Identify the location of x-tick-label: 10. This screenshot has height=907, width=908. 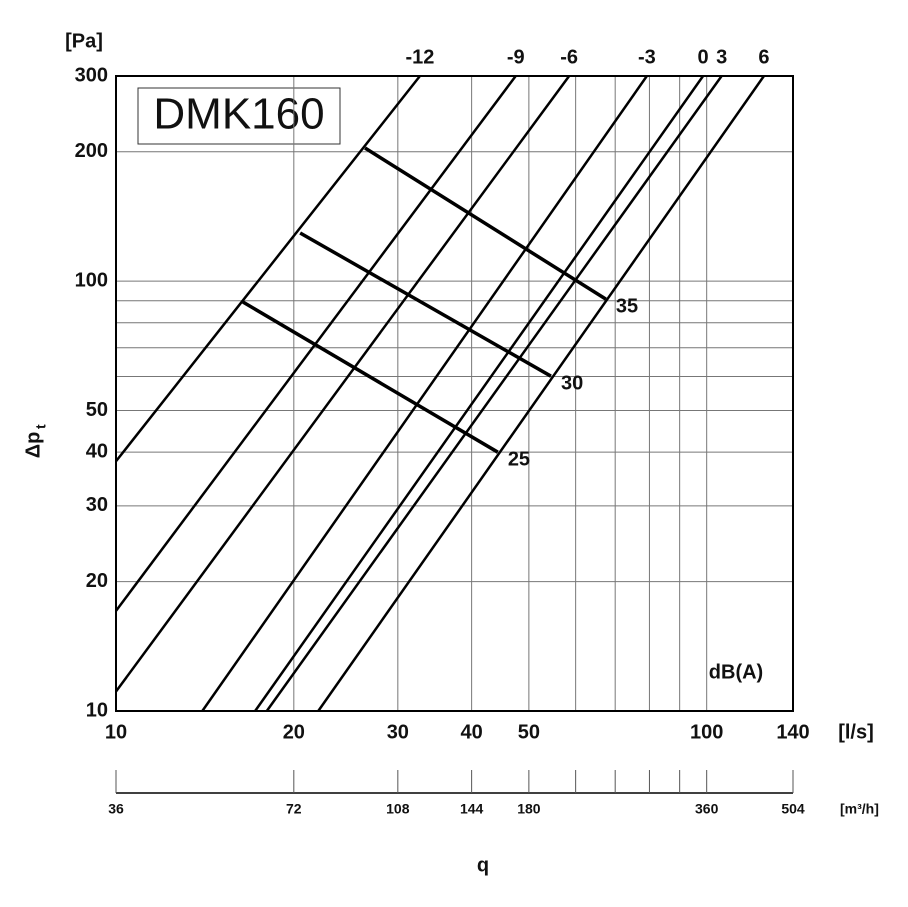
(116, 732).